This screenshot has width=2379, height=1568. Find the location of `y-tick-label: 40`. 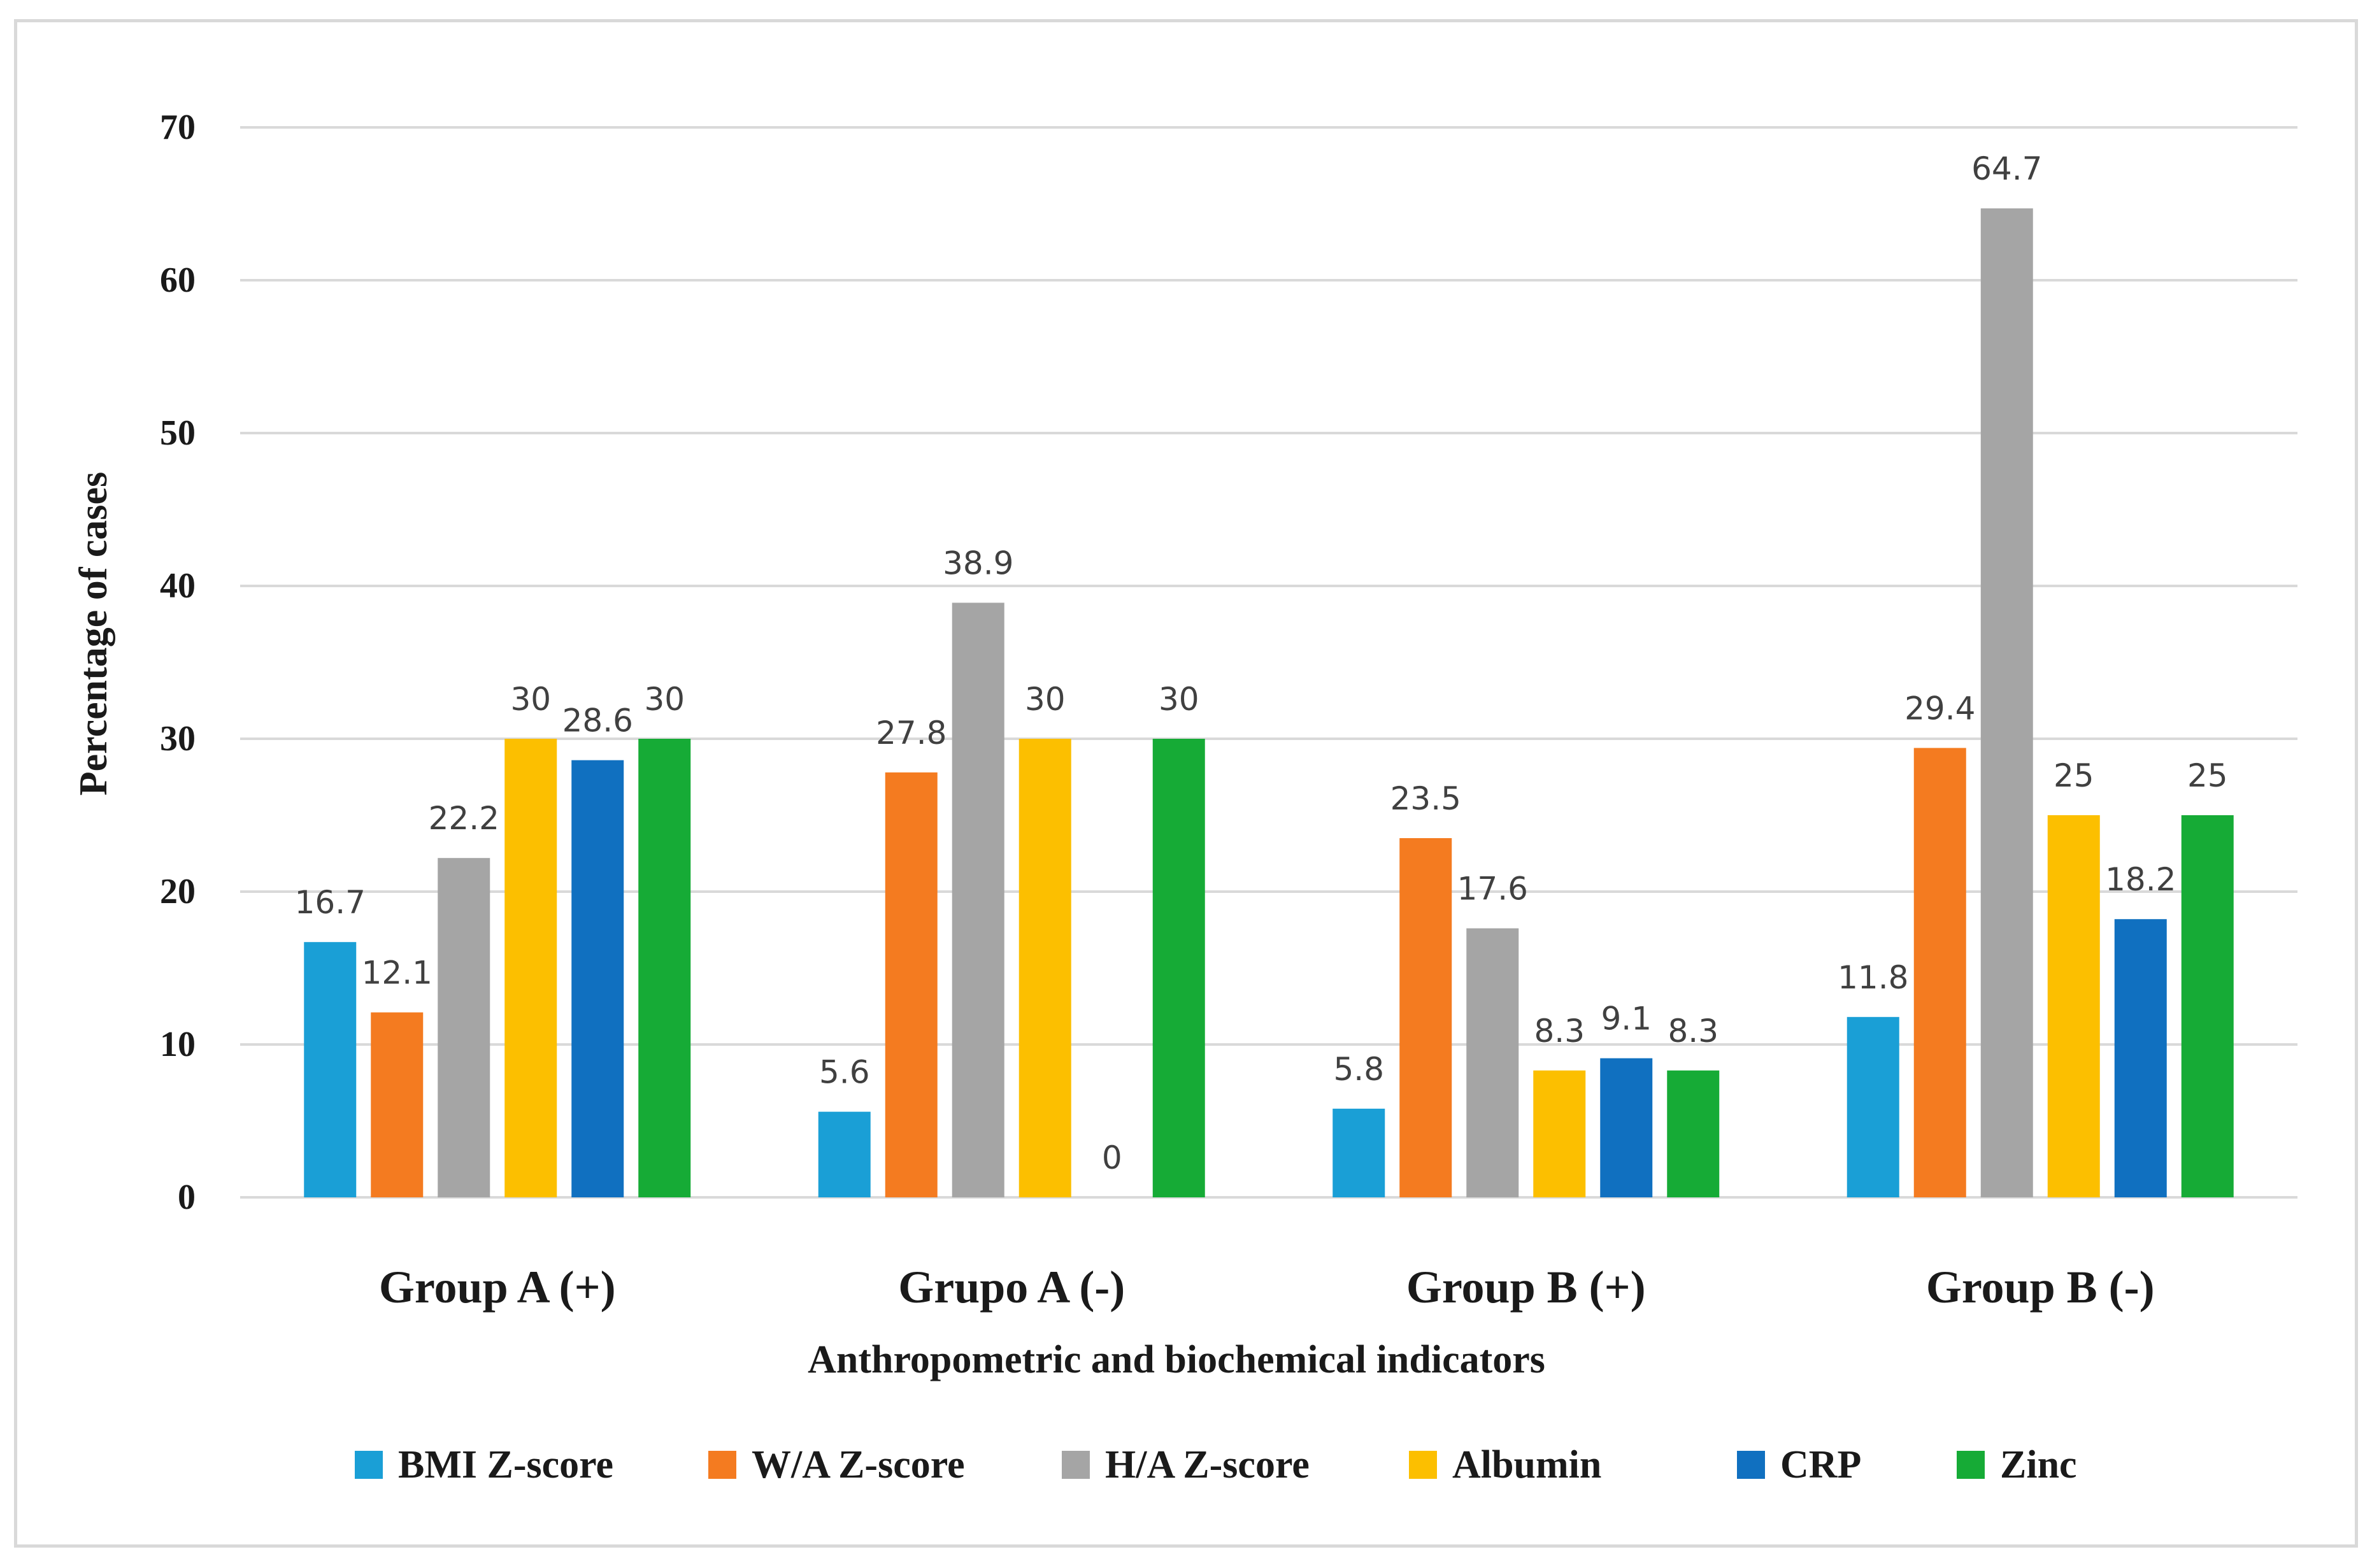

y-tick-label: 40 is located at coordinates (178, 586).